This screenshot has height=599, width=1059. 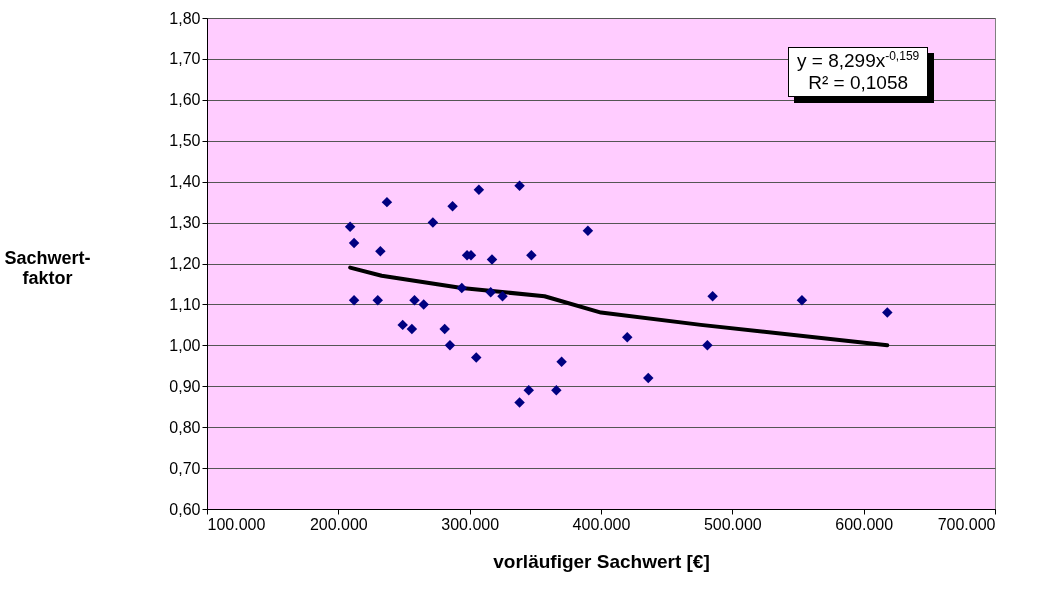 I want to click on x-tick-label: 700.000, so click(x=966, y=524).